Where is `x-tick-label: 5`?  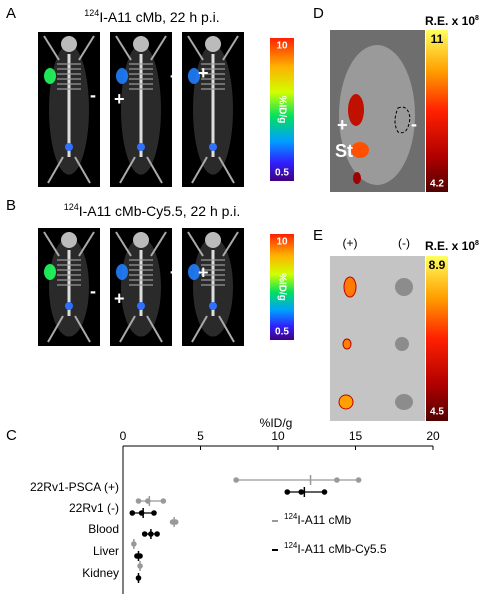
x-tick-label: 5 is located at coordinates (200, 436).